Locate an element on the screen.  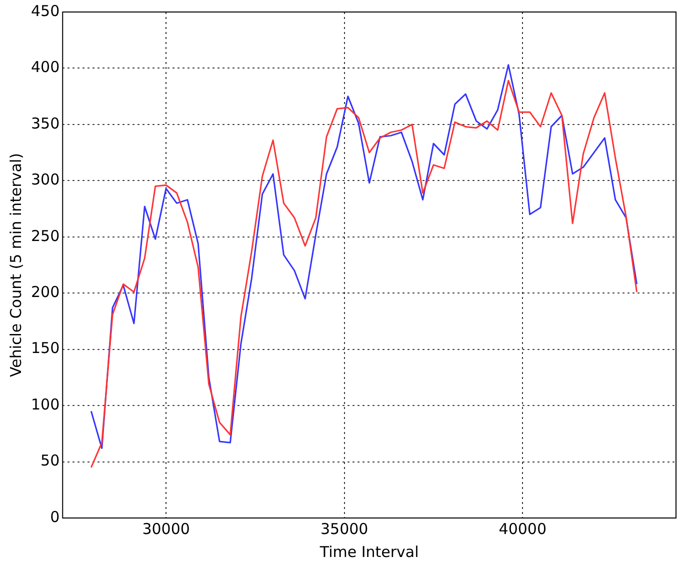
y-tick-label: 300 is located at coordinates (45, 179).